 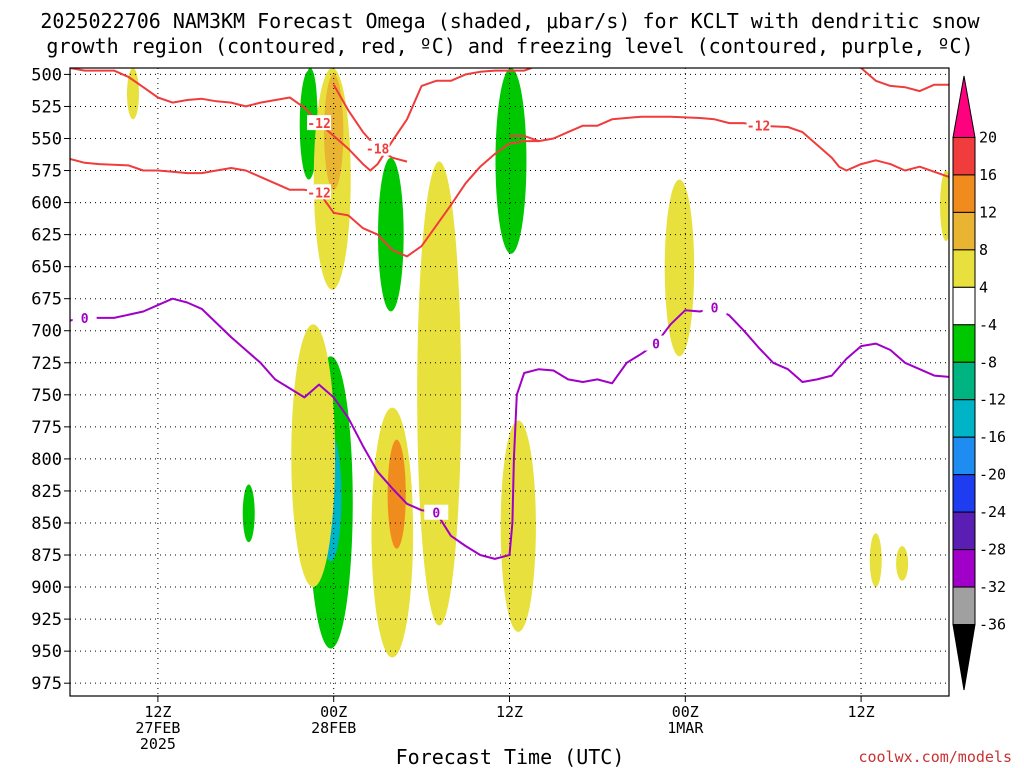 What do you see at coordinates (46, 204) in the screenshot?
I see `y-tick-label-4: 600` at bounding box center [46, 204].